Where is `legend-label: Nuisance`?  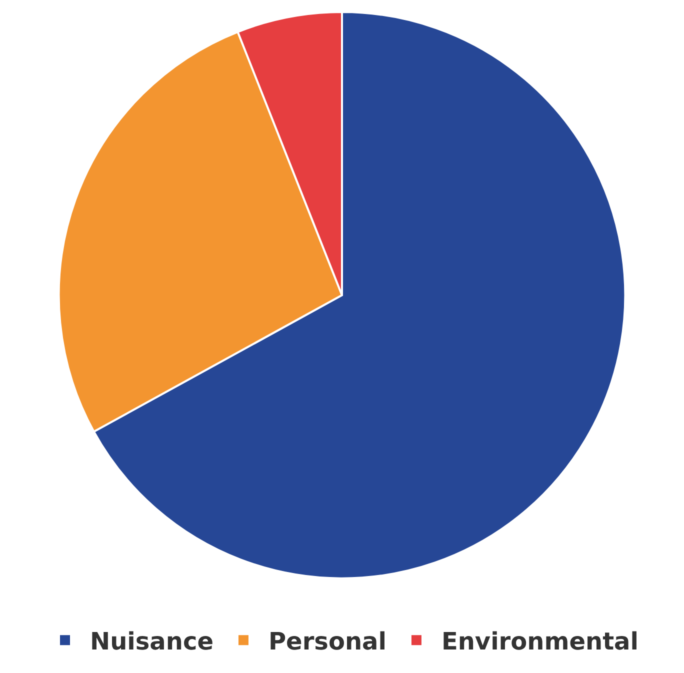
legend-label: Nuisance is located at coordinates (152, 641).